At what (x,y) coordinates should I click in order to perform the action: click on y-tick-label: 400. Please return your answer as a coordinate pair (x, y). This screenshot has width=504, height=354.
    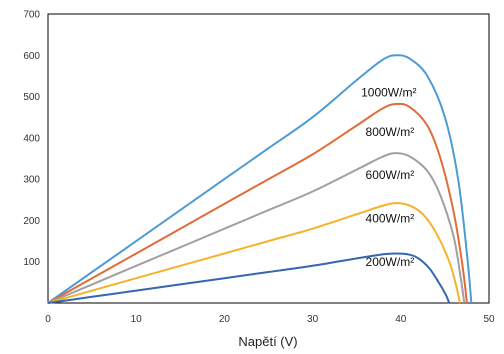
    Looking at the image, I should click on (31, 138).